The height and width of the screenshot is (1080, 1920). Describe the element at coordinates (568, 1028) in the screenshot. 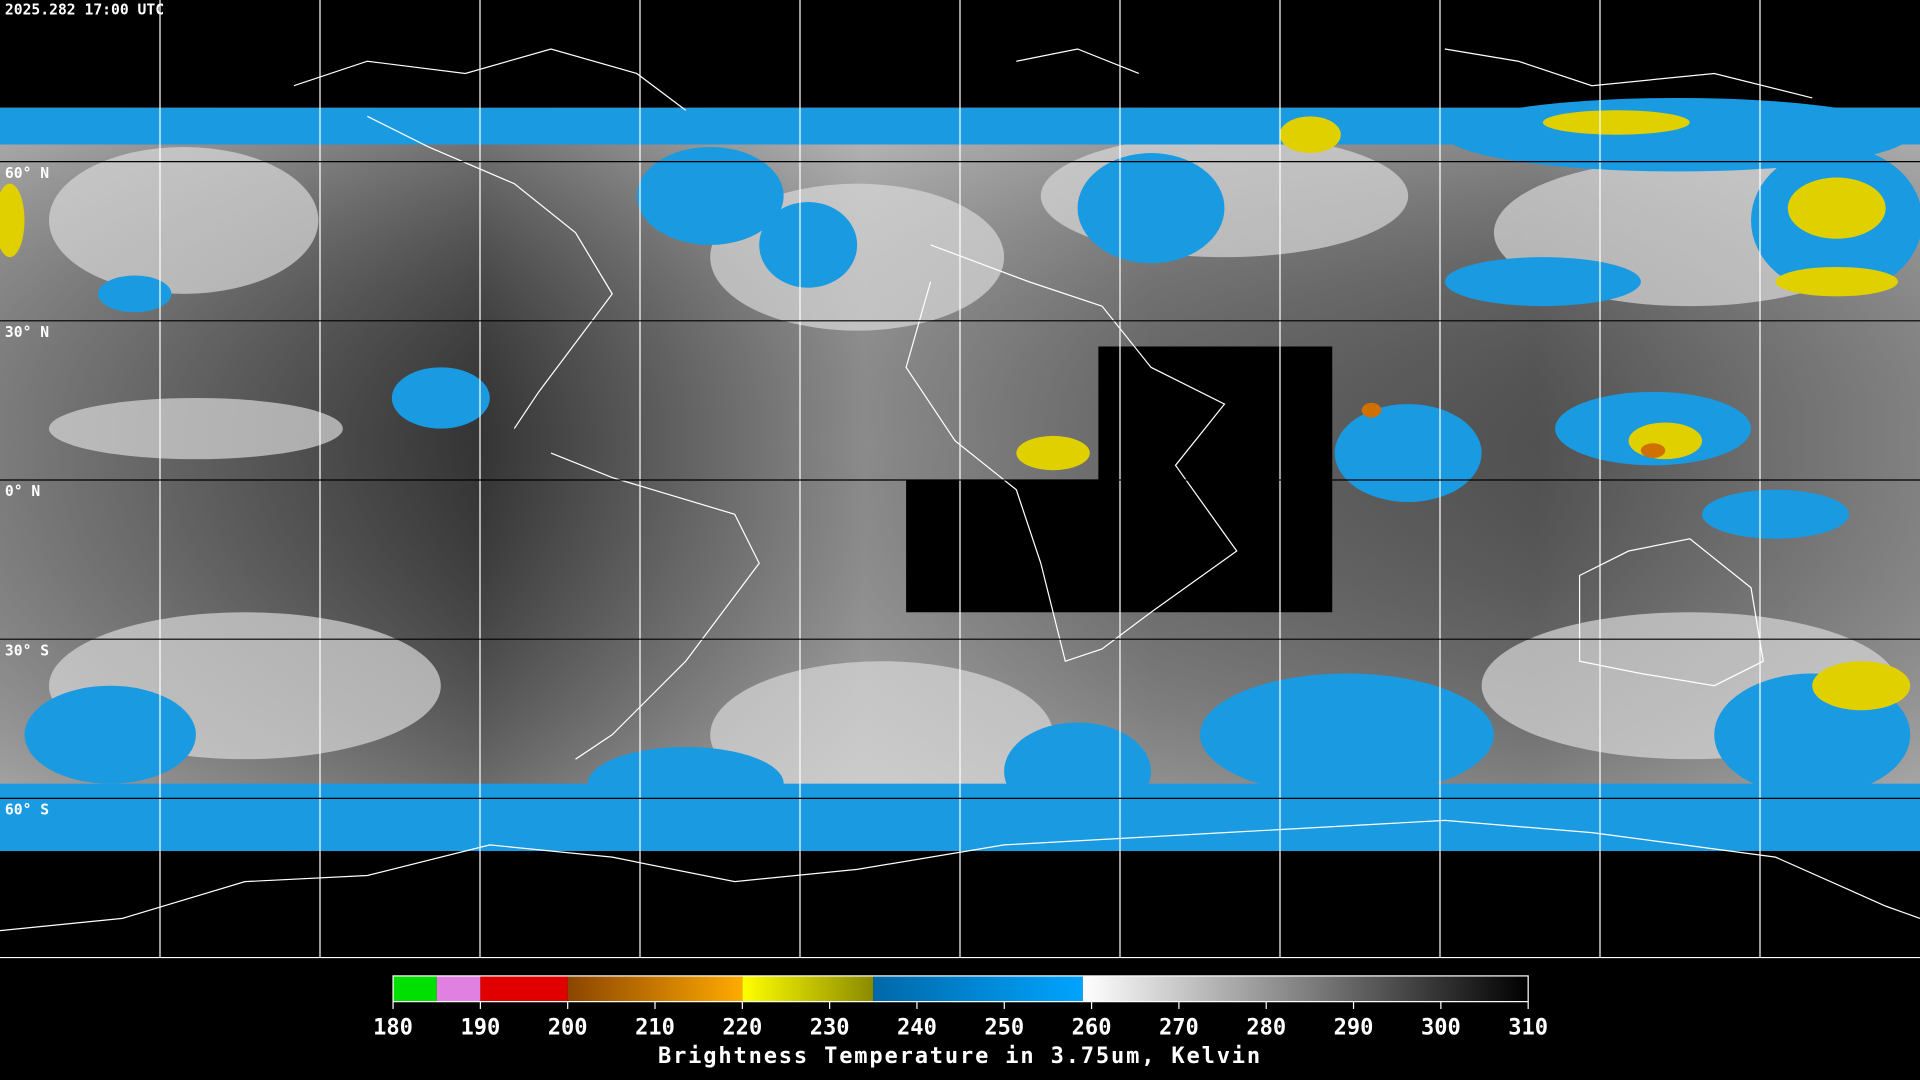

I see `colorbar-tick-label: 200` at that location.